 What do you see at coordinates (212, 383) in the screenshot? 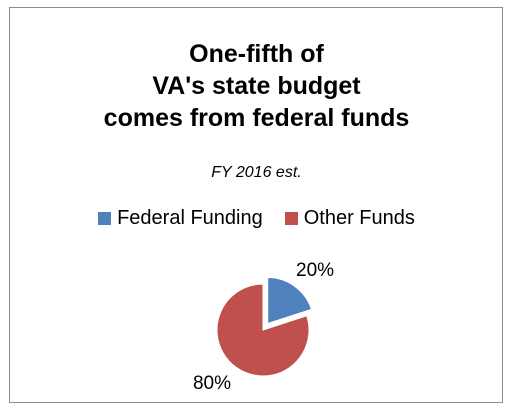
I see `data-label-other-funds: 80%` at bounding box center [212, 383].